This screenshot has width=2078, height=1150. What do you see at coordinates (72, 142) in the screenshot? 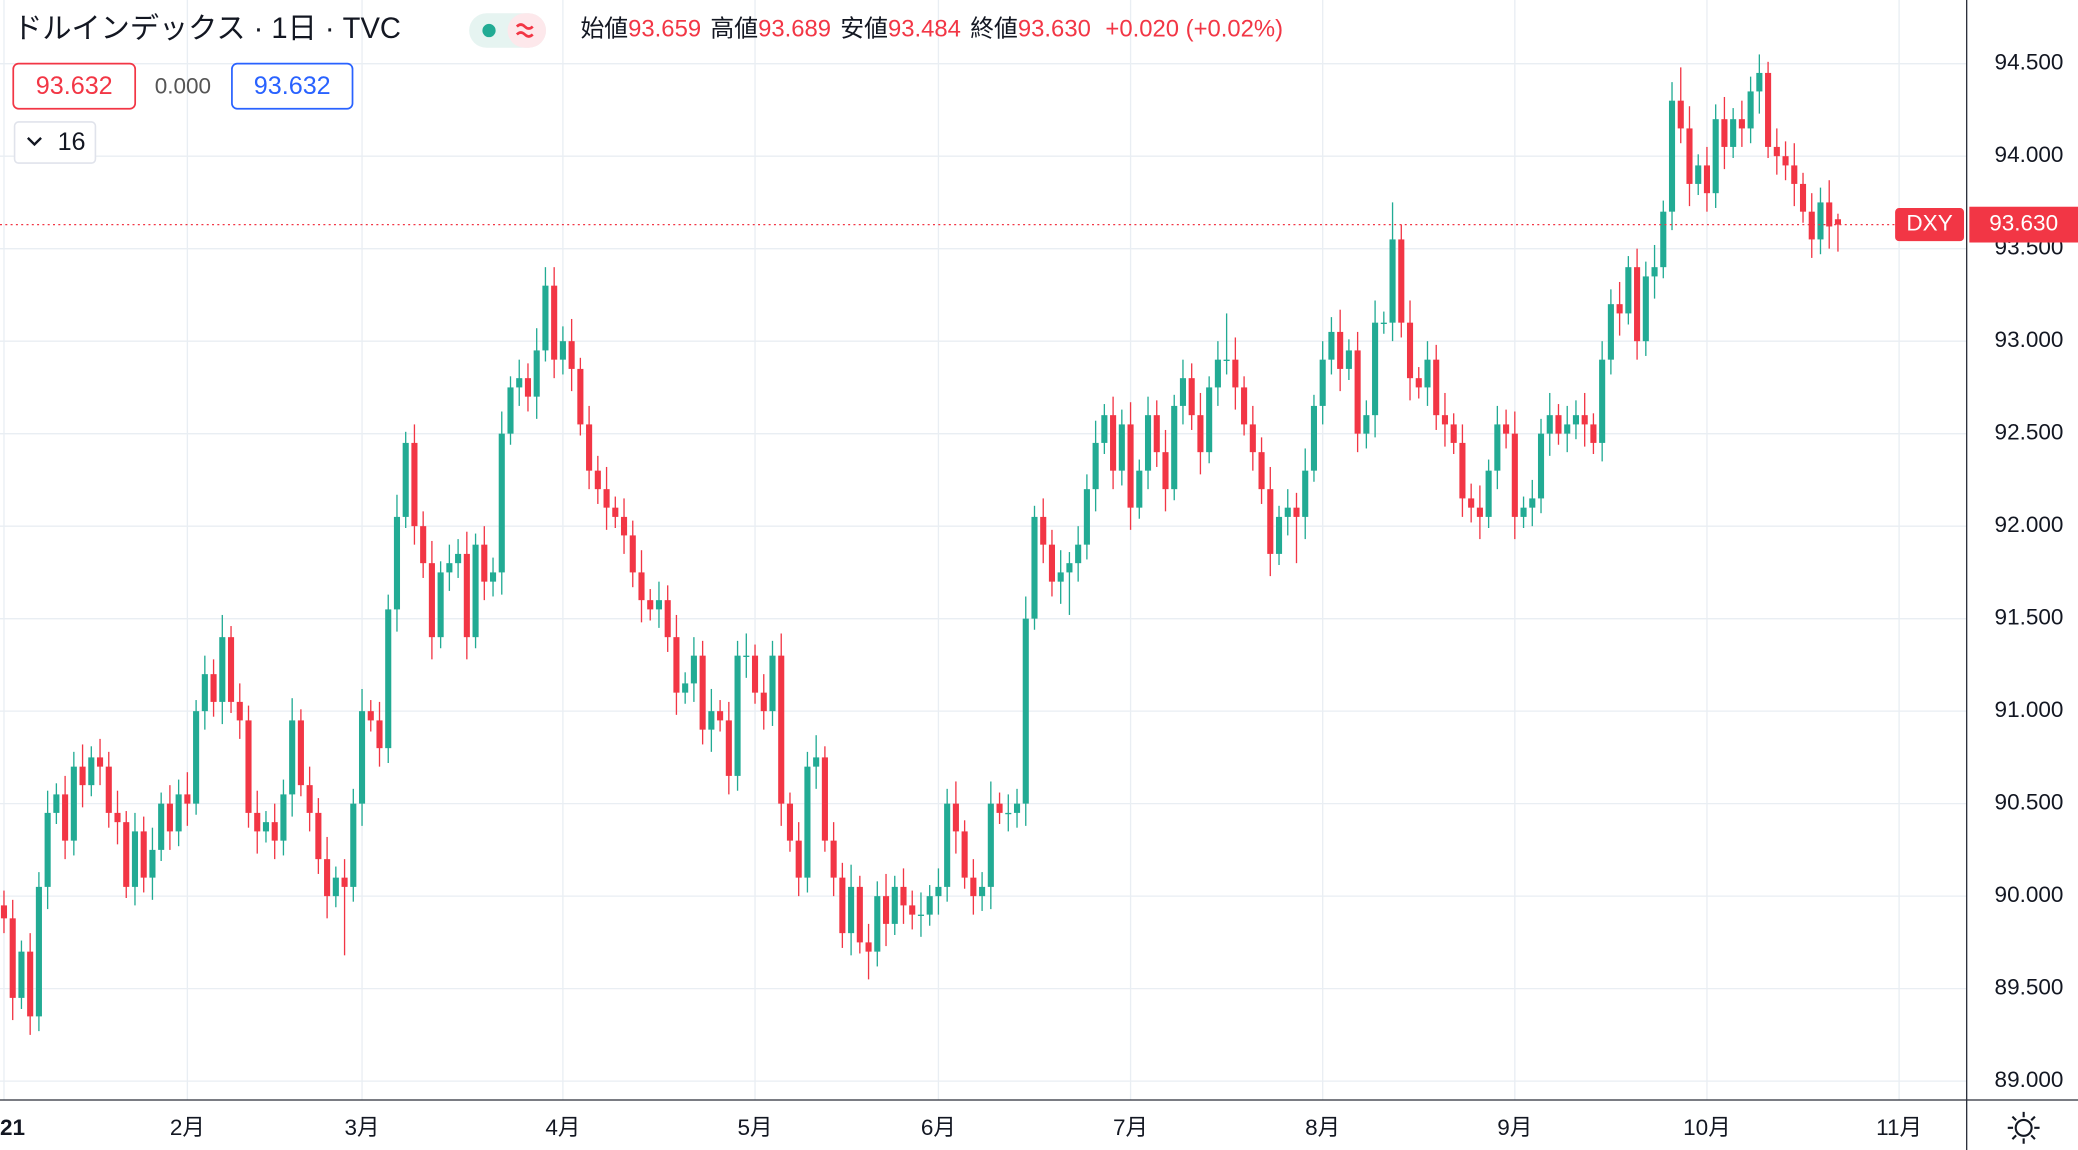
I see `indicator-count: 16` at bounding box center [72, 142].